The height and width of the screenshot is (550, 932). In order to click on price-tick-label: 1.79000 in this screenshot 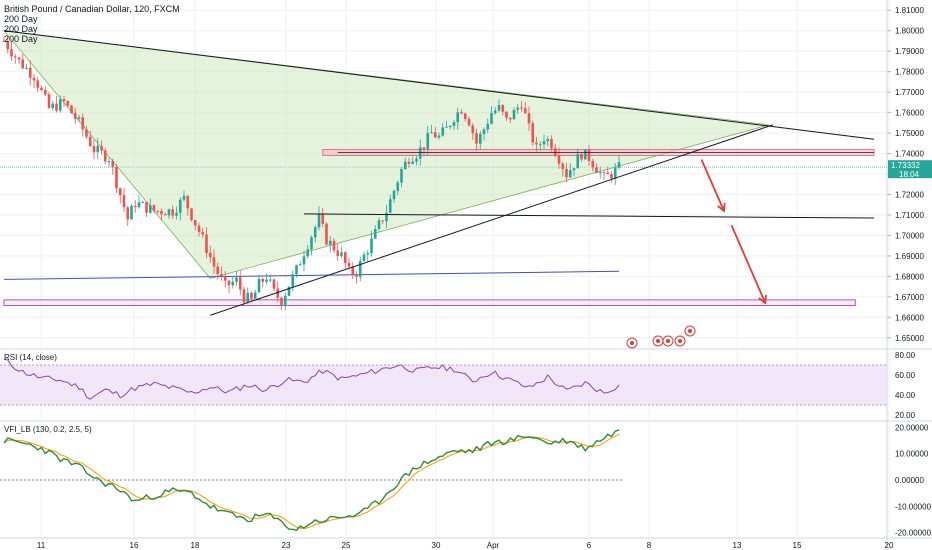, I will do `click(909, 51)`.